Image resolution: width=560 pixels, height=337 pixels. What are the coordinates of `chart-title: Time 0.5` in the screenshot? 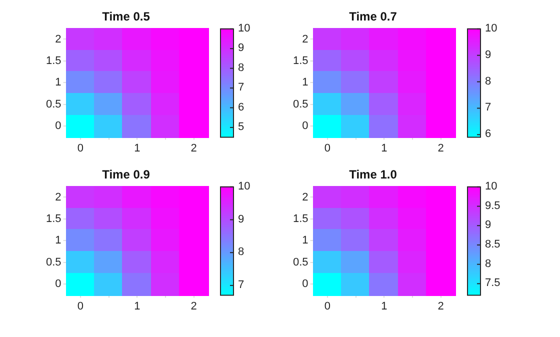 It's located at (126, 17).